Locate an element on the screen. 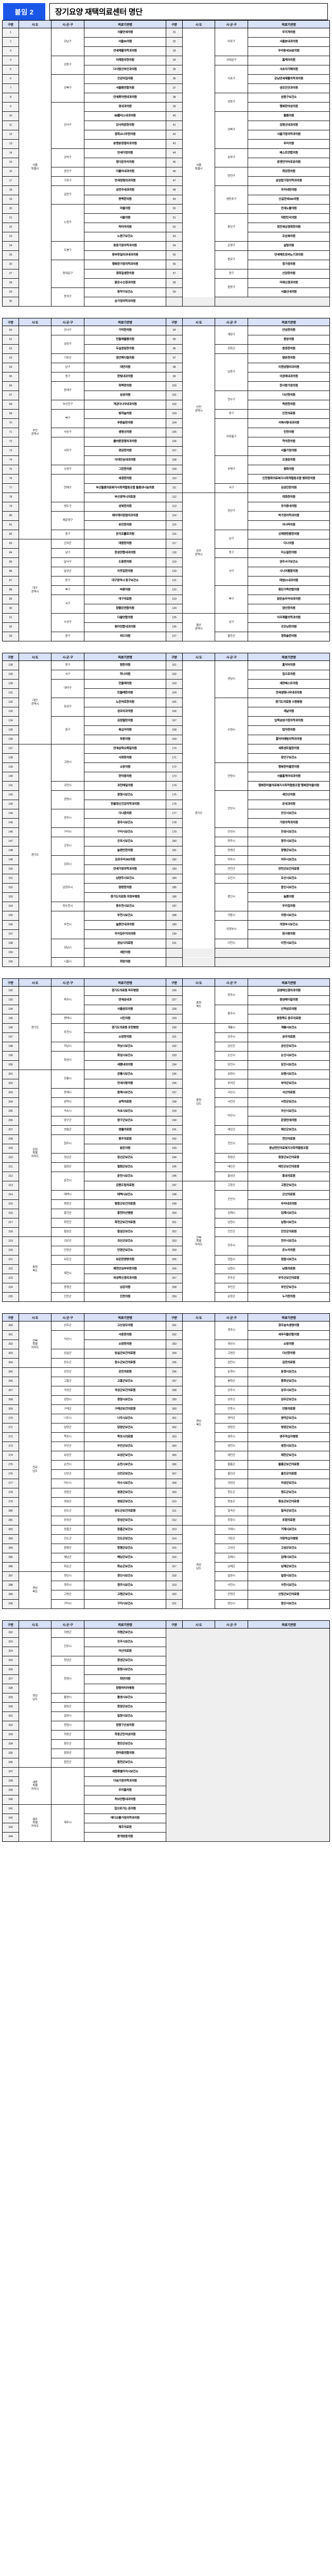  sigungu-cell: 강북구 is located at coordinates (68, 88).